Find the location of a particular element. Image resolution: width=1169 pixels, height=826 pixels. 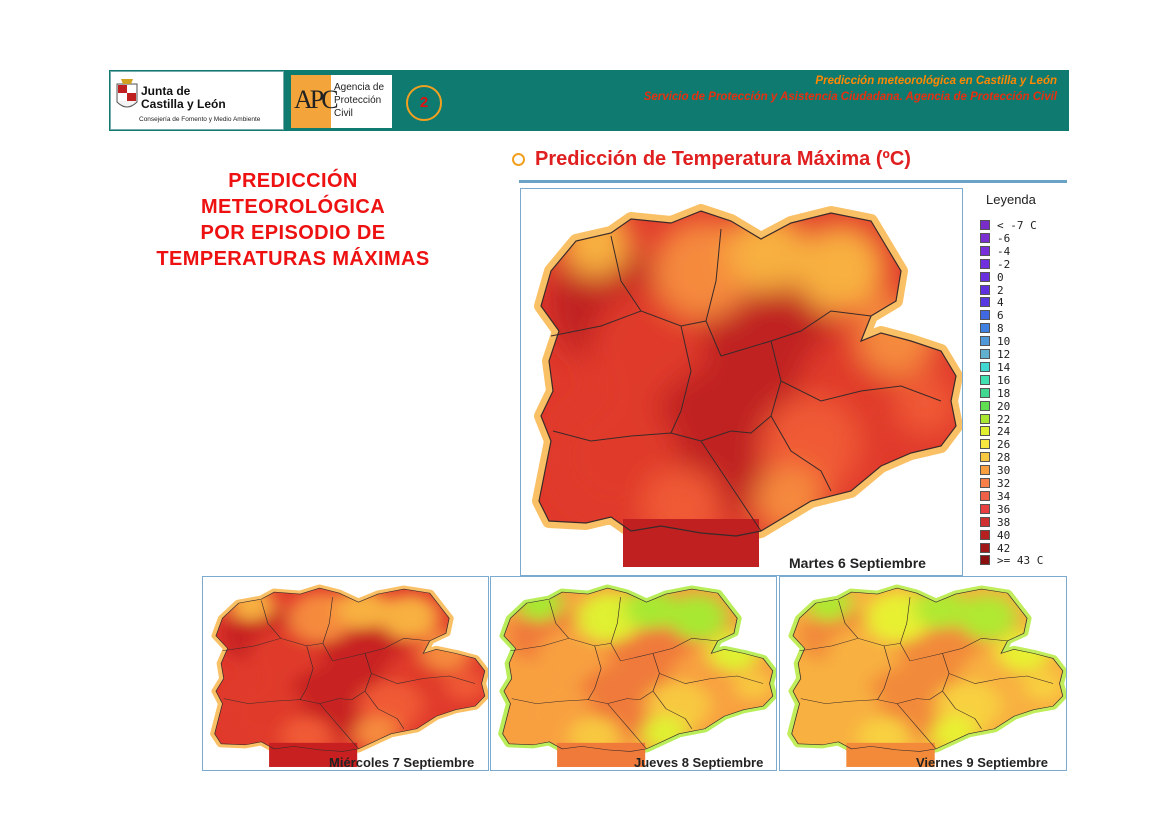

temperature-map-wednesday is located at coordinates (349, 675).